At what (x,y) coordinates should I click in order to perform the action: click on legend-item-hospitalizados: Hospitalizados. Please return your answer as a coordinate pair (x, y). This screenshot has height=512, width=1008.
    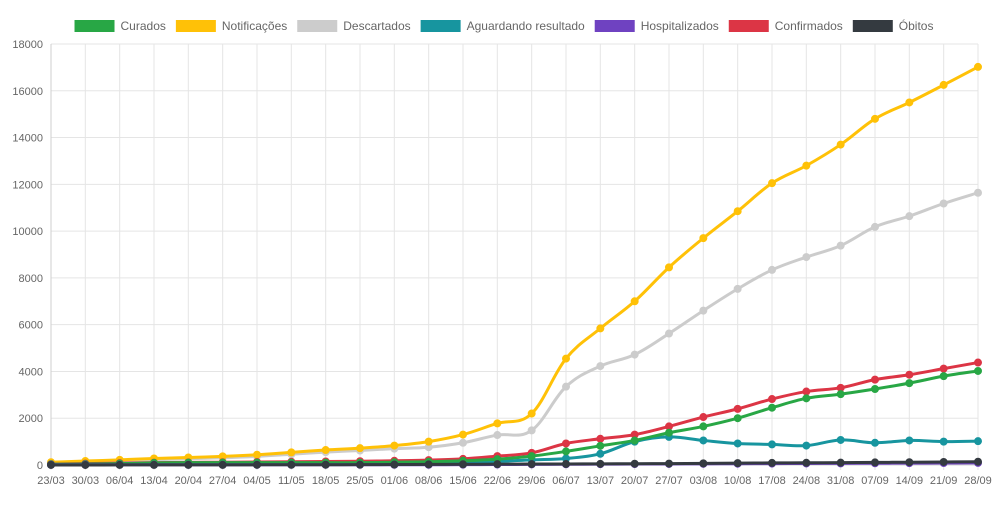
    Looking at the image, I should click on (656, 26).